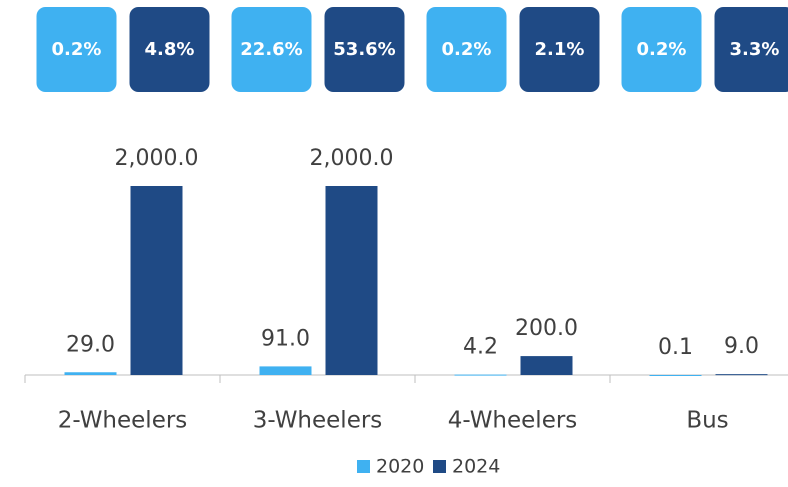 The width and height of the screenshot is (788, 487). I want to click on x-tick-label: 4-Wheelers, so click(513, 421).